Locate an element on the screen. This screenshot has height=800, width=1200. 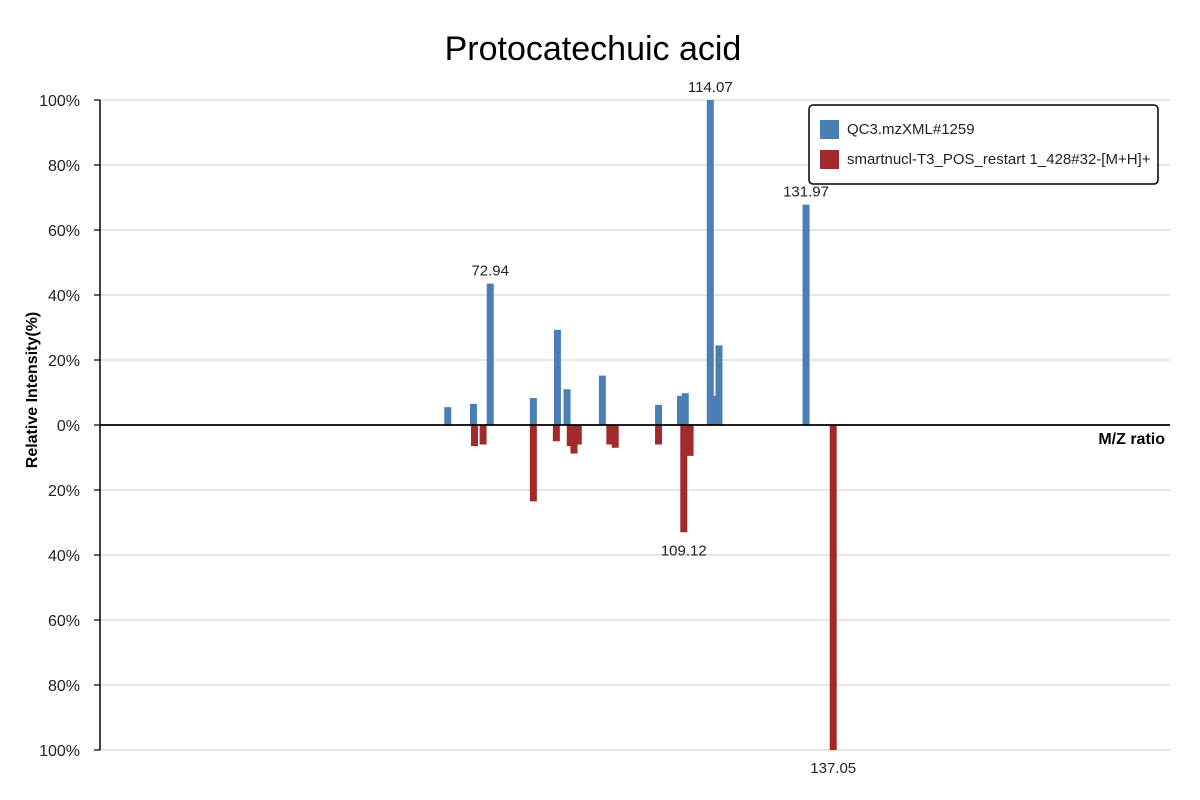
chart-title: Protocatechuic acid is located at coordinates (593, 49).